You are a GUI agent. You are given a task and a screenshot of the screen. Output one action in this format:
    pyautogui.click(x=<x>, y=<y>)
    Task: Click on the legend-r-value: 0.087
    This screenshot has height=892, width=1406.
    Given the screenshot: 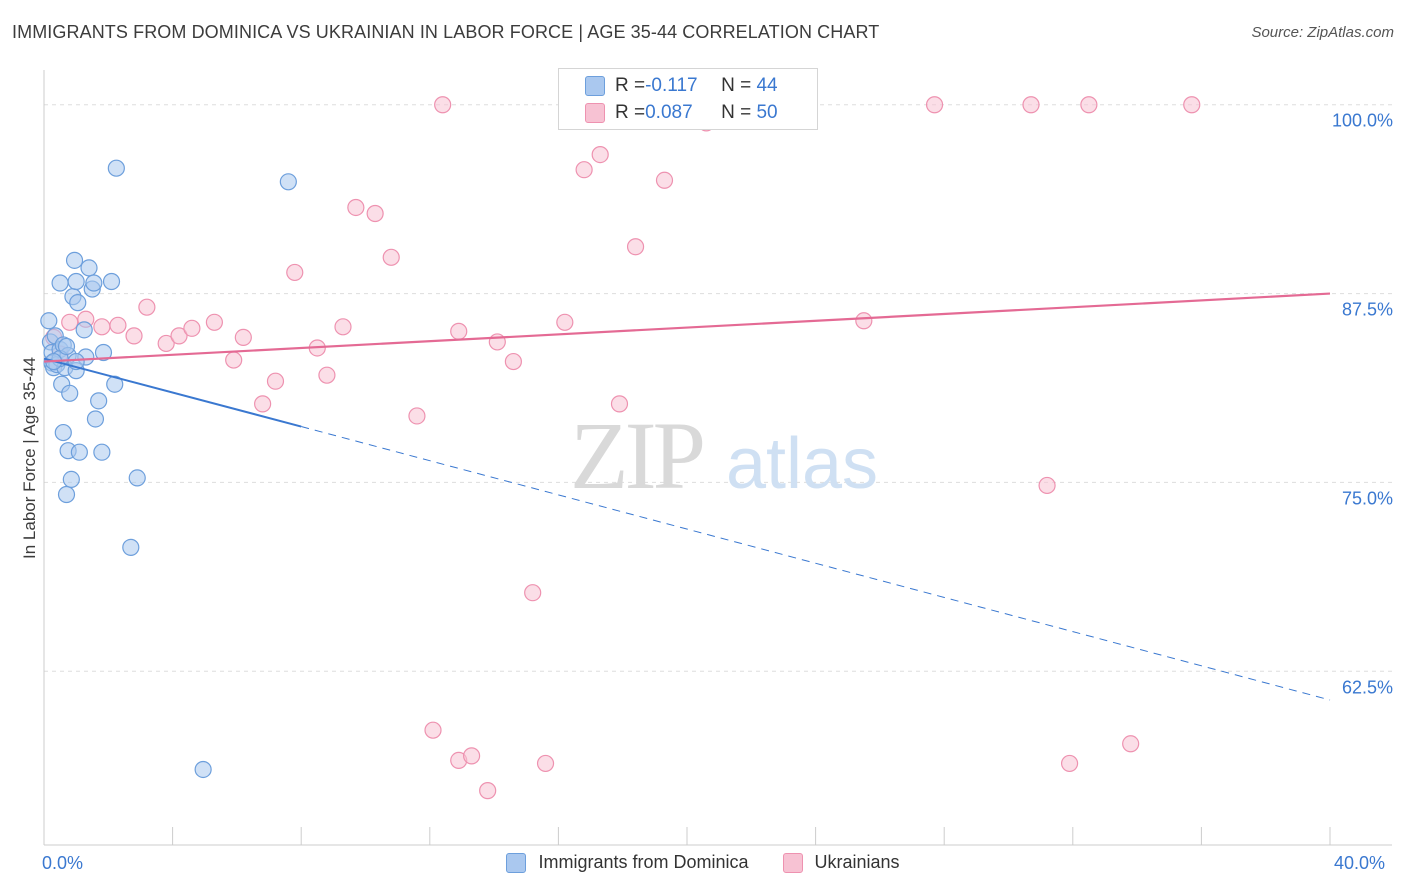 What is the action you would take?
    pyautogui.click(x=669, y=112)
    